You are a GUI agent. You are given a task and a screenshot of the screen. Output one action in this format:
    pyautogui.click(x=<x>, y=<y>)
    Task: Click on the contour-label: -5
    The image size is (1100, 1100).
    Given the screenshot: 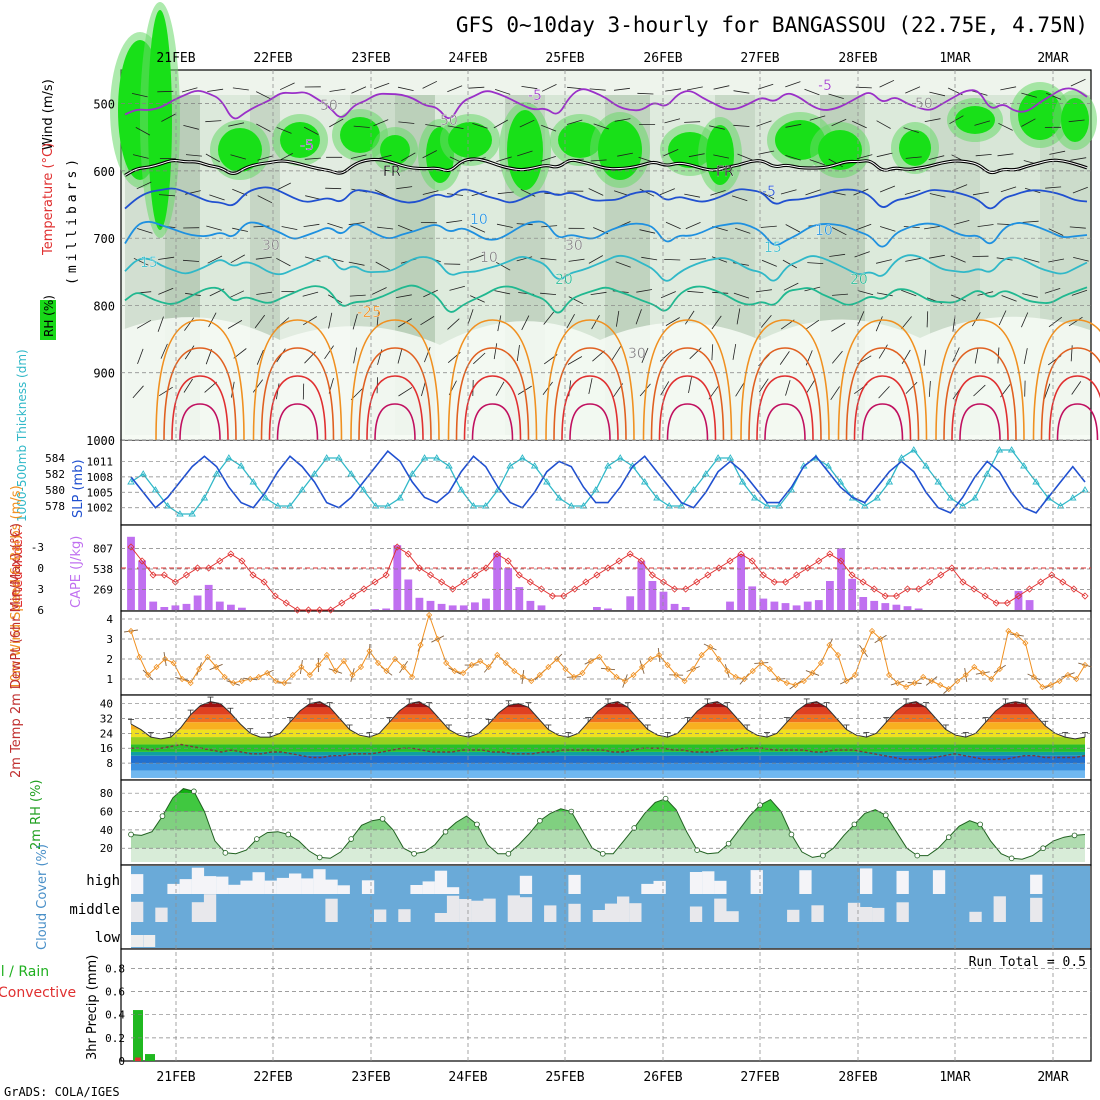 What is the action you would take?
    pyautogui.click(x=825, y=86)
    